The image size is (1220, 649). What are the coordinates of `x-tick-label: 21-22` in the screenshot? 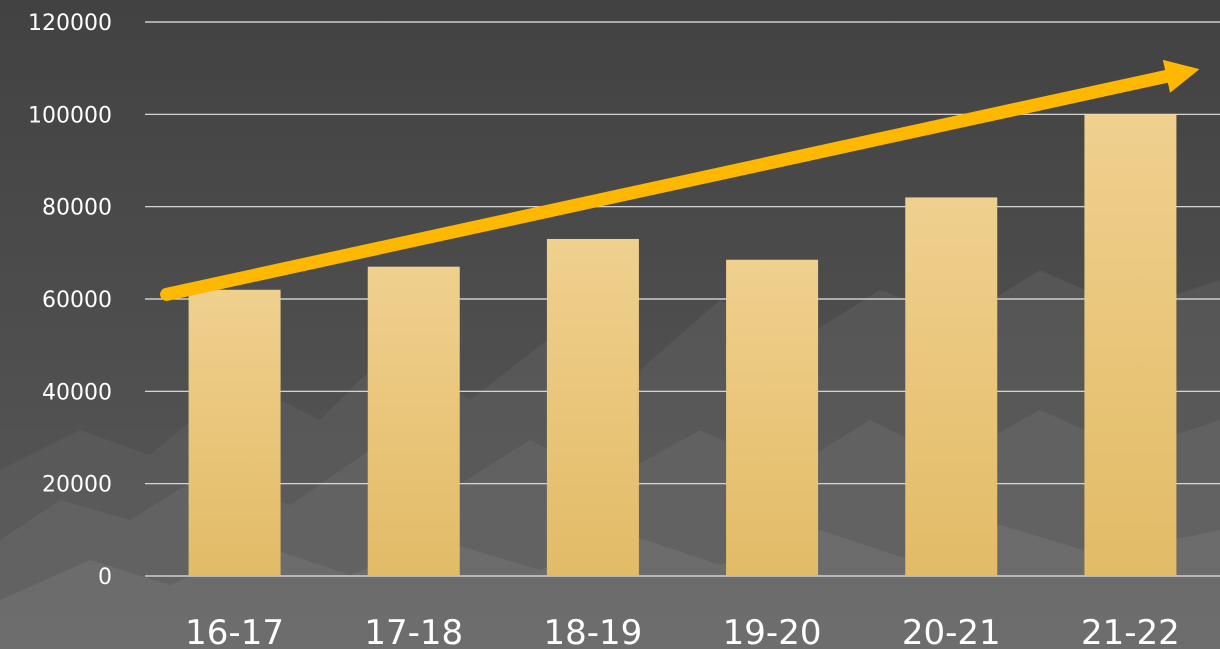 It's located at (1130, 631).